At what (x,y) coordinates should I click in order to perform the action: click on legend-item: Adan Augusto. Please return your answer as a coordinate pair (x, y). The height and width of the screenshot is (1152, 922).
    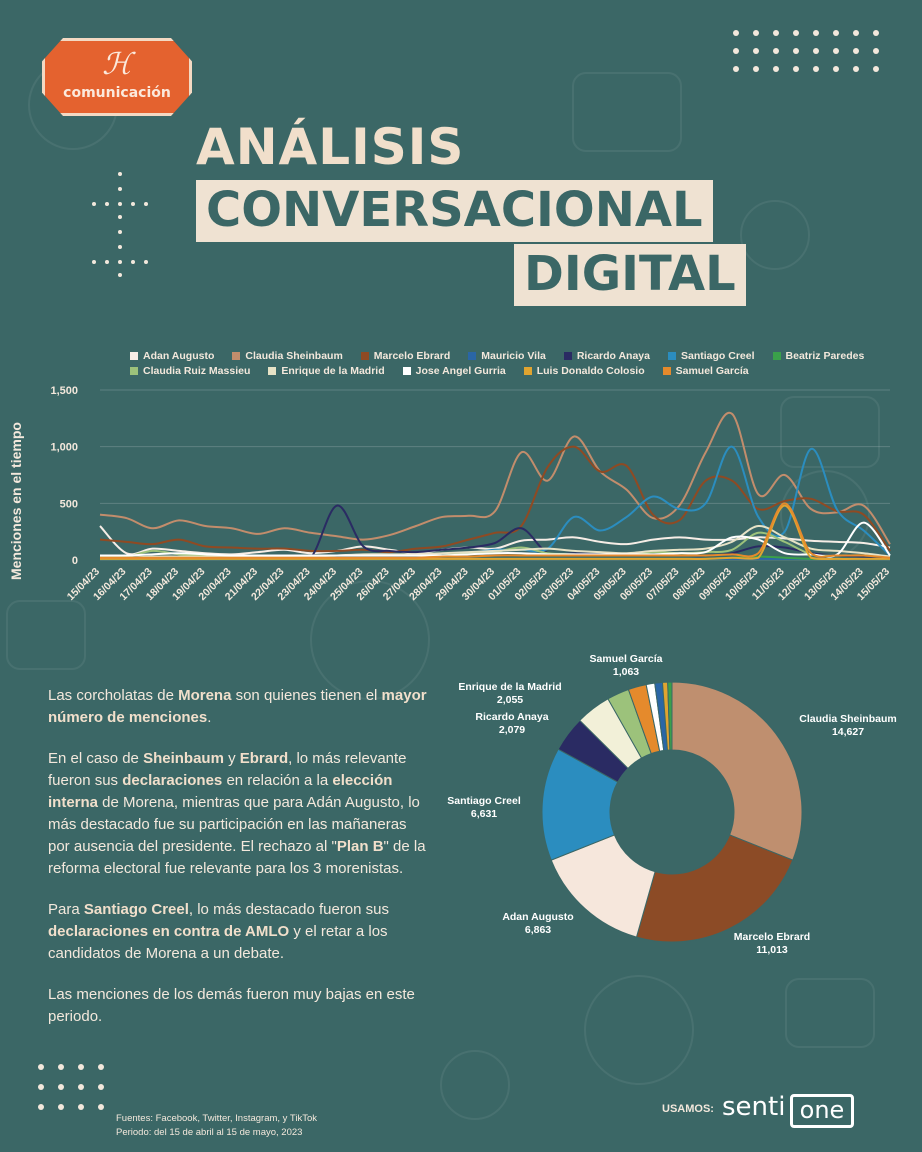
    Looking at the image, I should click on (172, 356).